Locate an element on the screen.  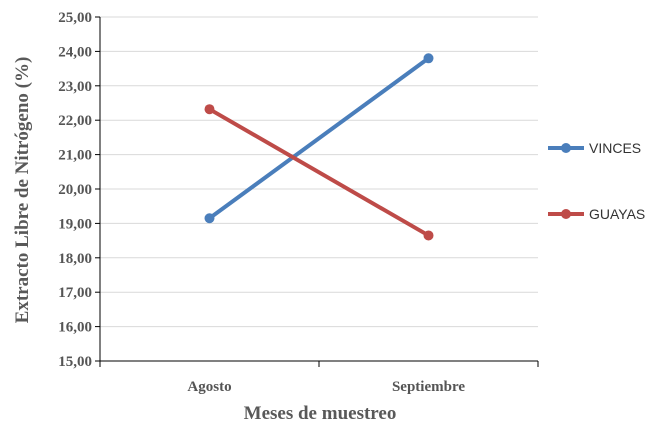
y-tick-label: 16,00 is located at coordinates (75, 328).